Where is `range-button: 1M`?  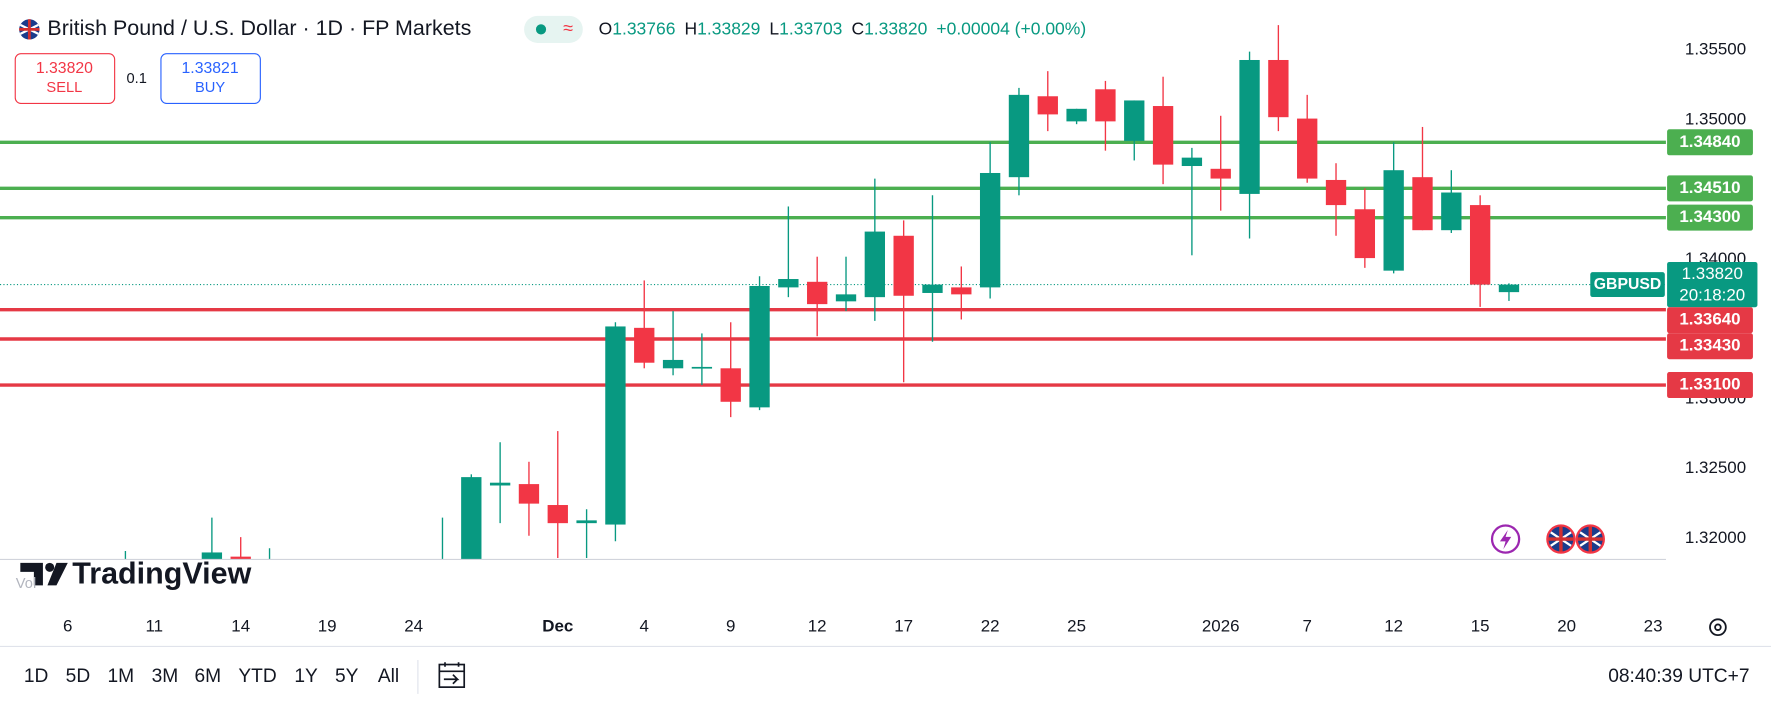
range-button: 1M is located at coordinates (121, 676).